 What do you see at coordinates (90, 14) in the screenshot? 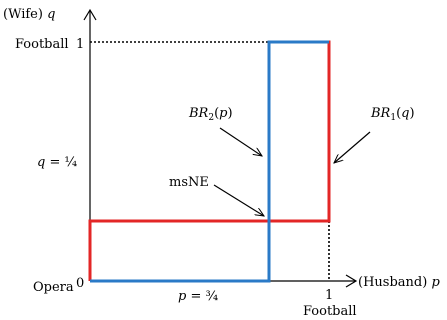
I see `y-axis-arrowhead` at bounding box center [90, 14].